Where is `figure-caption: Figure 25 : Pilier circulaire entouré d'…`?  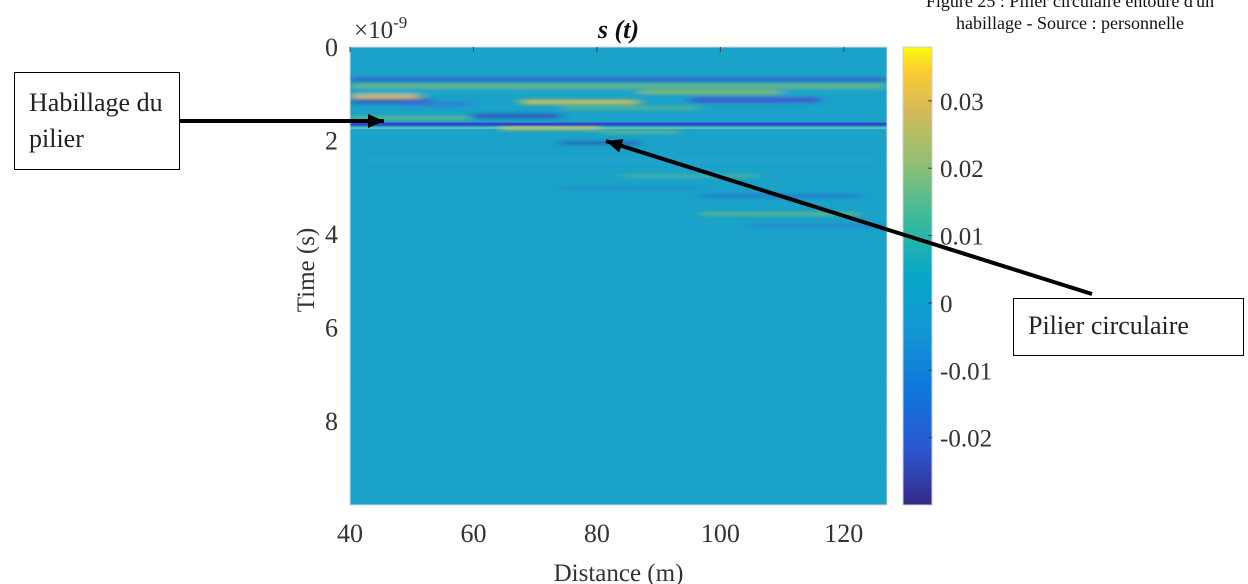
figure-caption: Figure 25 : Pilier circulaire entouré d'… is located at coordinates (1064, 20).